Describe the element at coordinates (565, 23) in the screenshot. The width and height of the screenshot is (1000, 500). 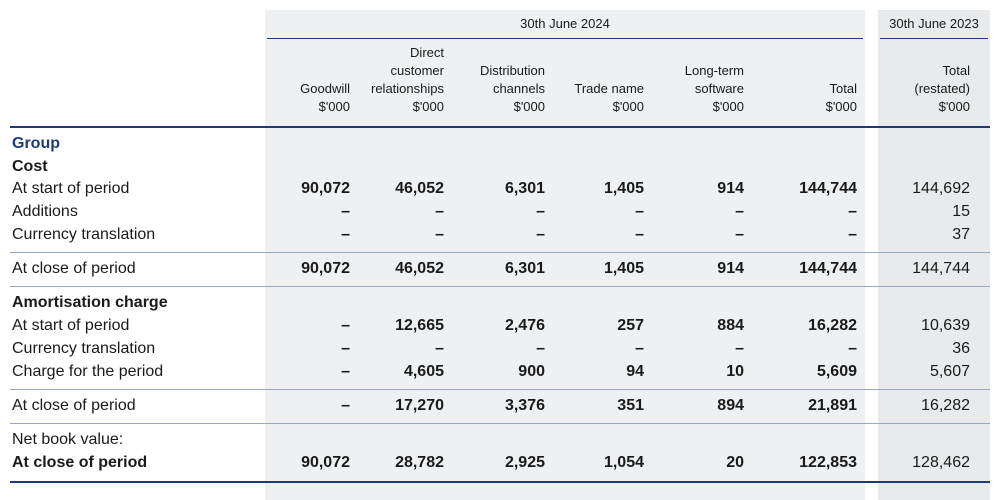
I see `period-header-2024: 30th June 2024` at that location.